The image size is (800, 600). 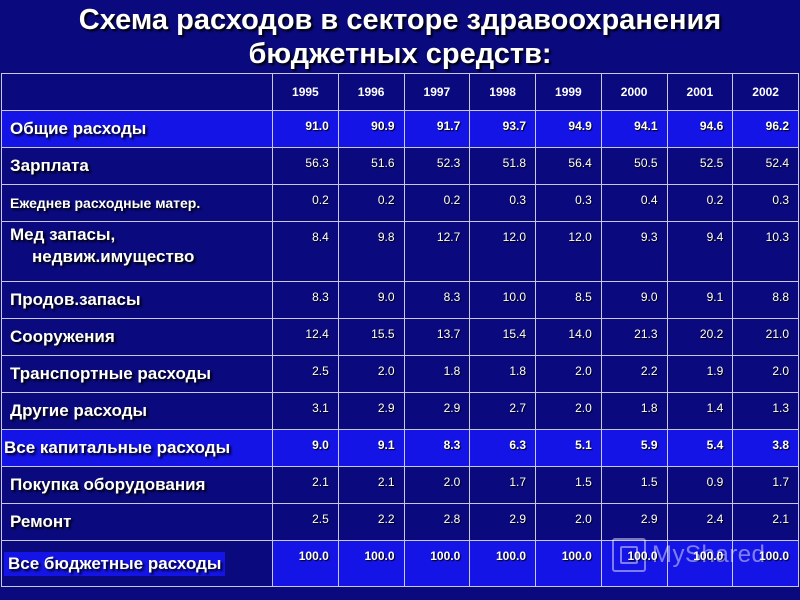 What do you see at coordinates (437, 522) in the screenshot?
I see `row-value: 2.8` at bounding box center [437, 522].